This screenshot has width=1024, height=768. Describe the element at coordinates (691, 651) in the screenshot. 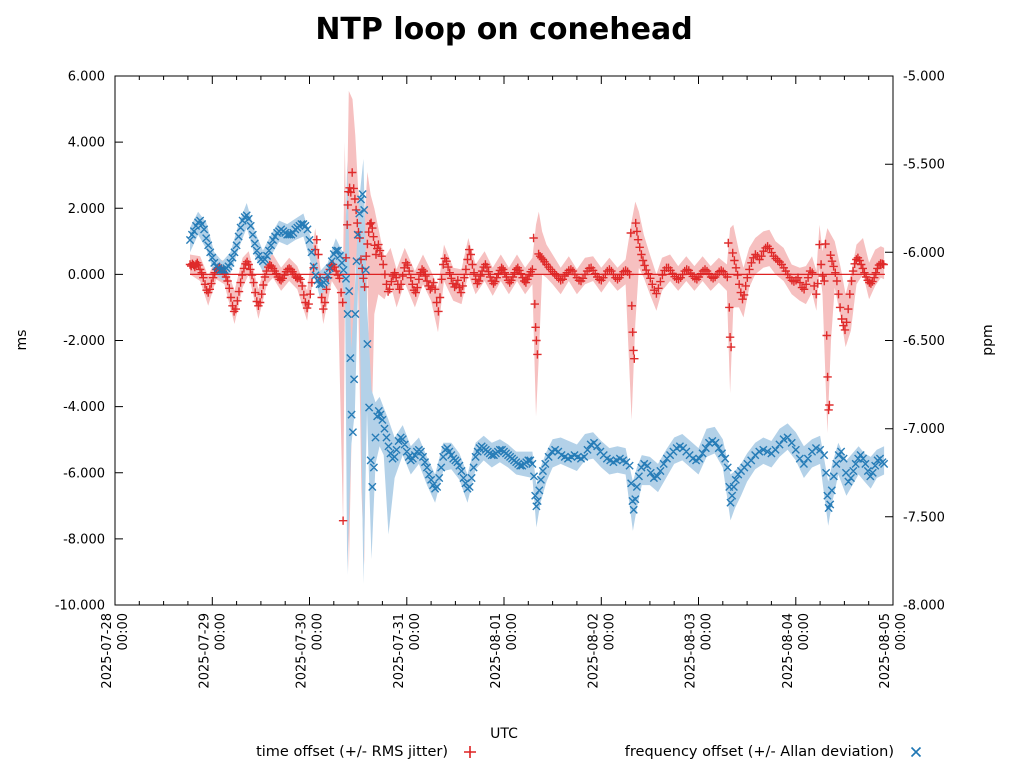

I see `x-tick-date: 2025-08-03` at that location.